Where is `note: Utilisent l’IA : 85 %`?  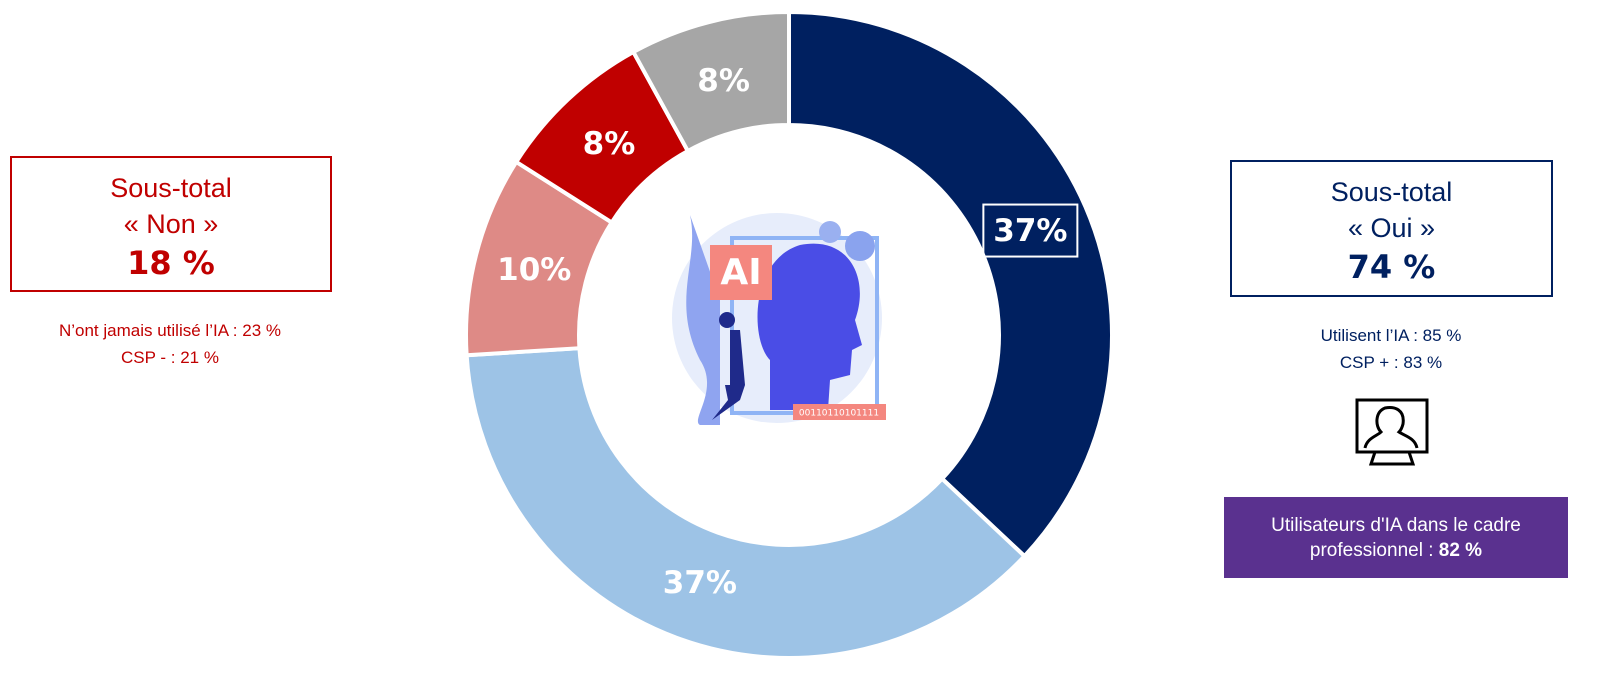 note: Utilisent l’IA : 85 % is located at coordinates (1391, 335).